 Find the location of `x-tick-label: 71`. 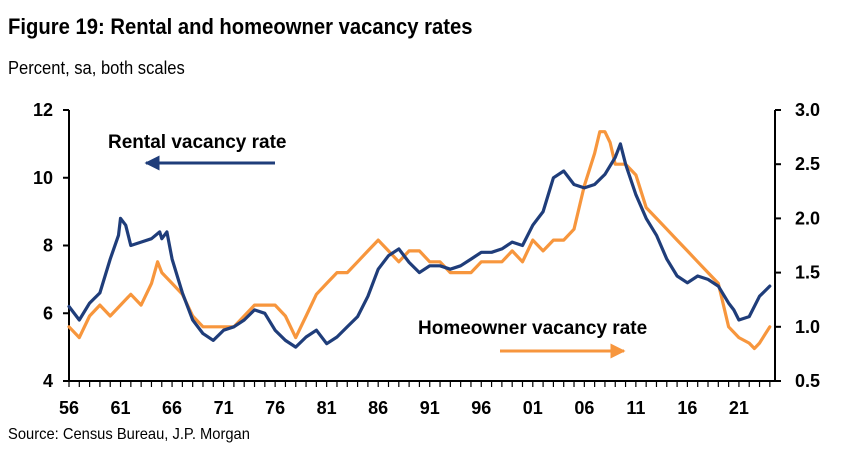

x-tick-label: 71 is located at coordinates (224, 408).